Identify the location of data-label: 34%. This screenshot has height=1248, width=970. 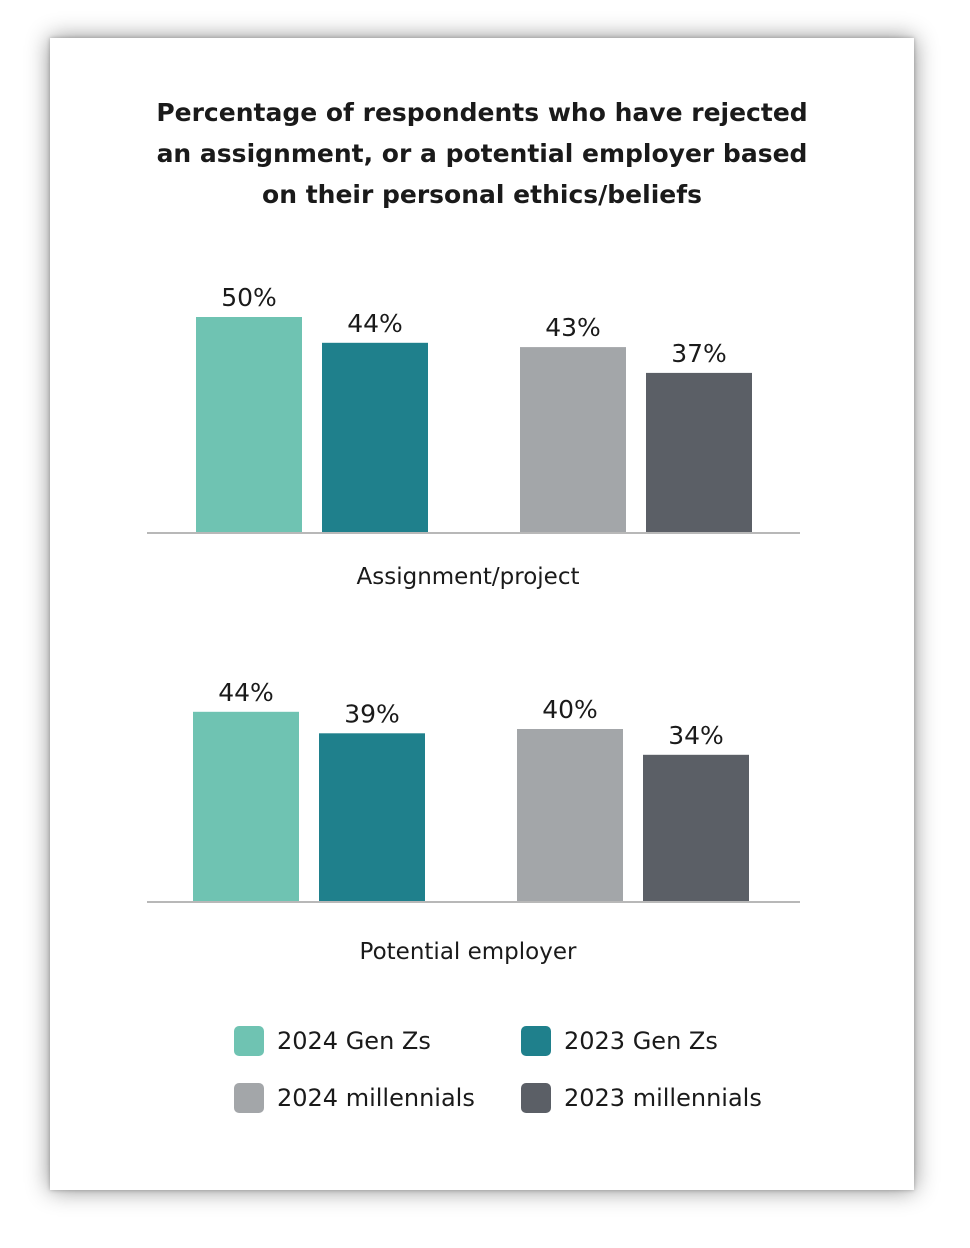
(696, 735).